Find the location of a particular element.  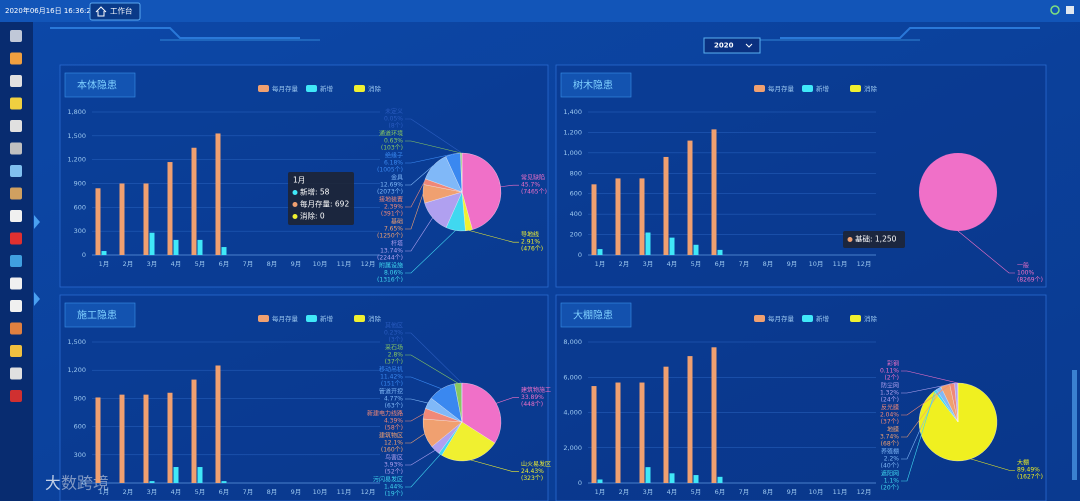

tooltip-line: 新增: 58 is located at coordinates (315, 192).